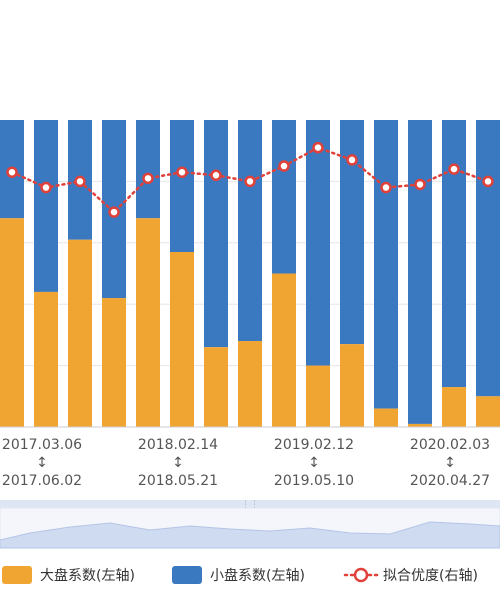 Image resolution: width=500 pixels, height=600 pixels. I want to click on x-tick-label-end: 2019.05.10, so click(314, 481).